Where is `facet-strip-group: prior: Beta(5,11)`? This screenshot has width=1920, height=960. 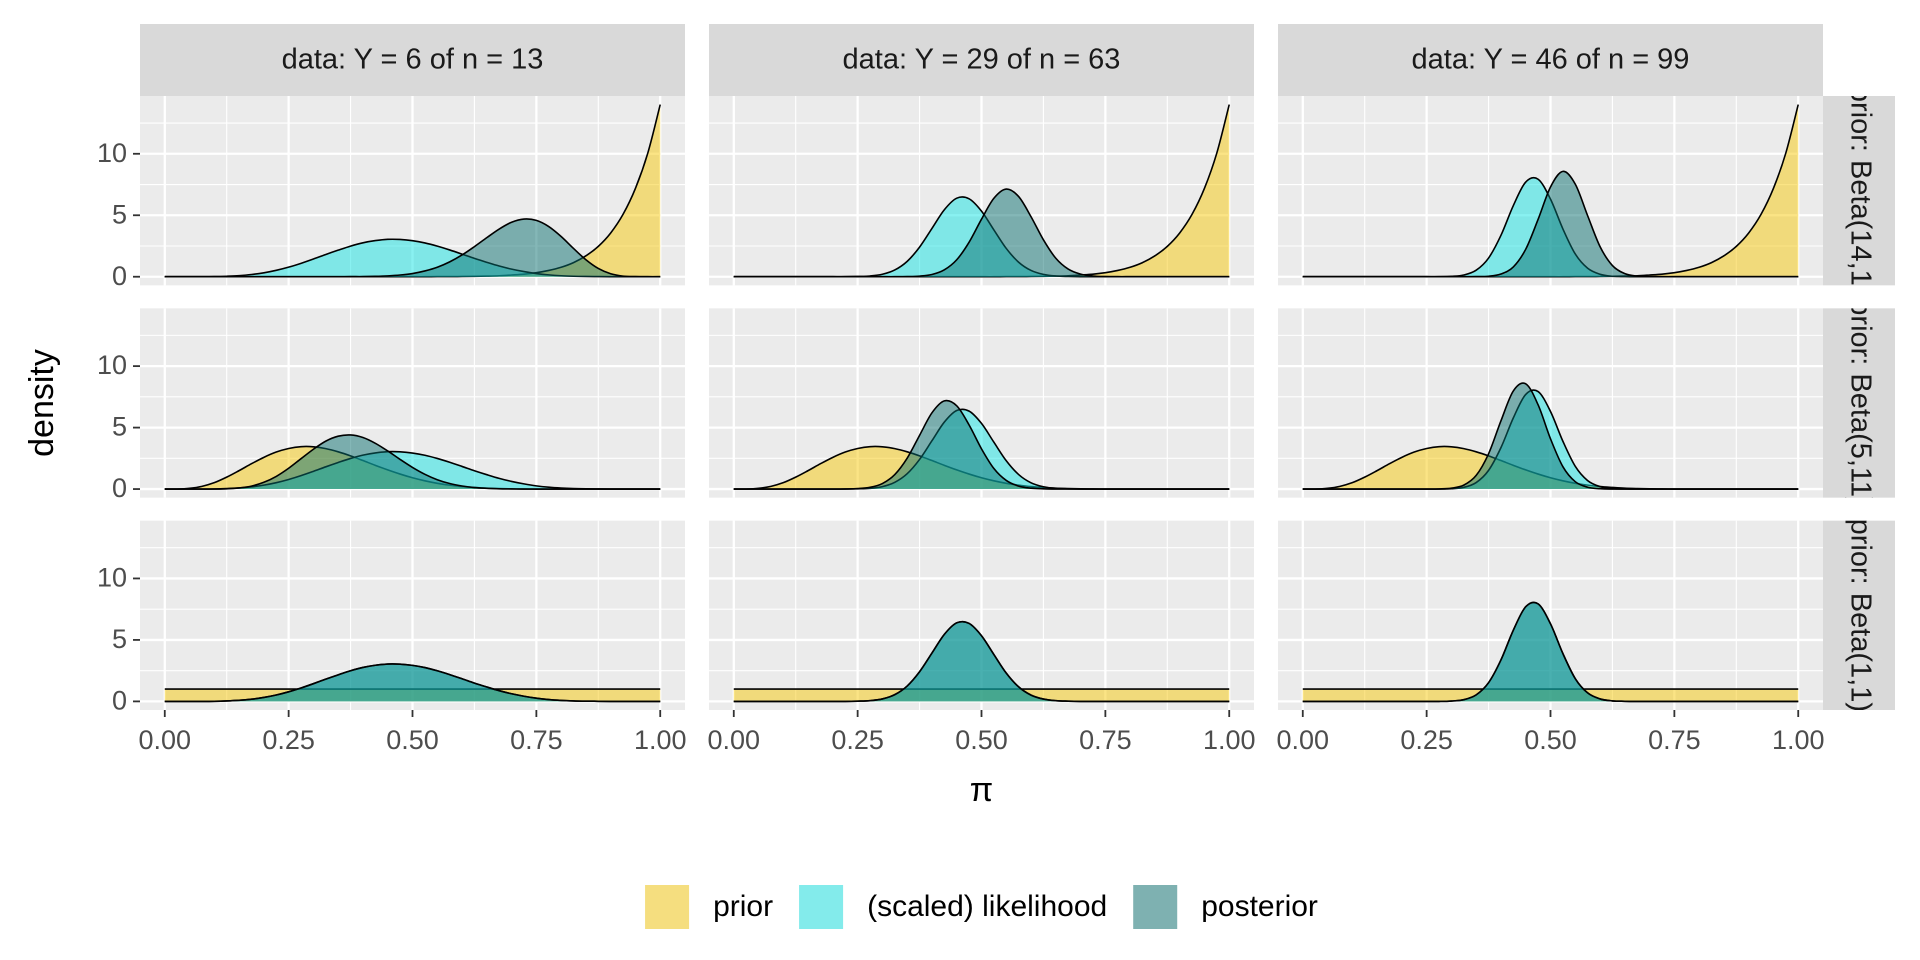
facet-strip-group: prior: Beta(5,11) is located at coordinates (1860, 402).